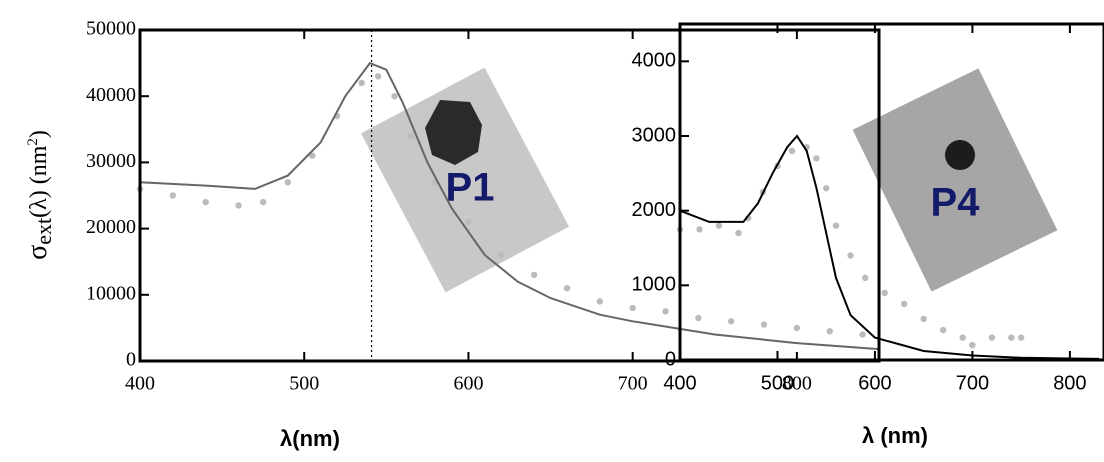 The image size is (1104, 462). Describe the element at coordinates (895, 435) in the screenshot. I see `x-axis-label: λ (nm)` at that location.